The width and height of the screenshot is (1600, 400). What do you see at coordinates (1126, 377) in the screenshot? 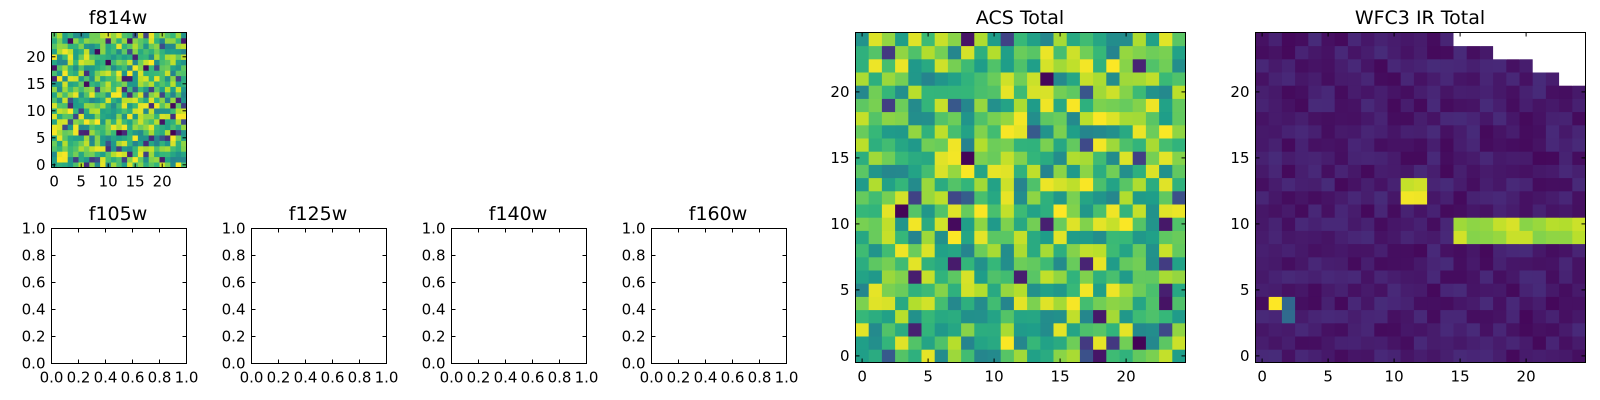
I see `x-tick-label: 20` at bounding box center [1126, 377].